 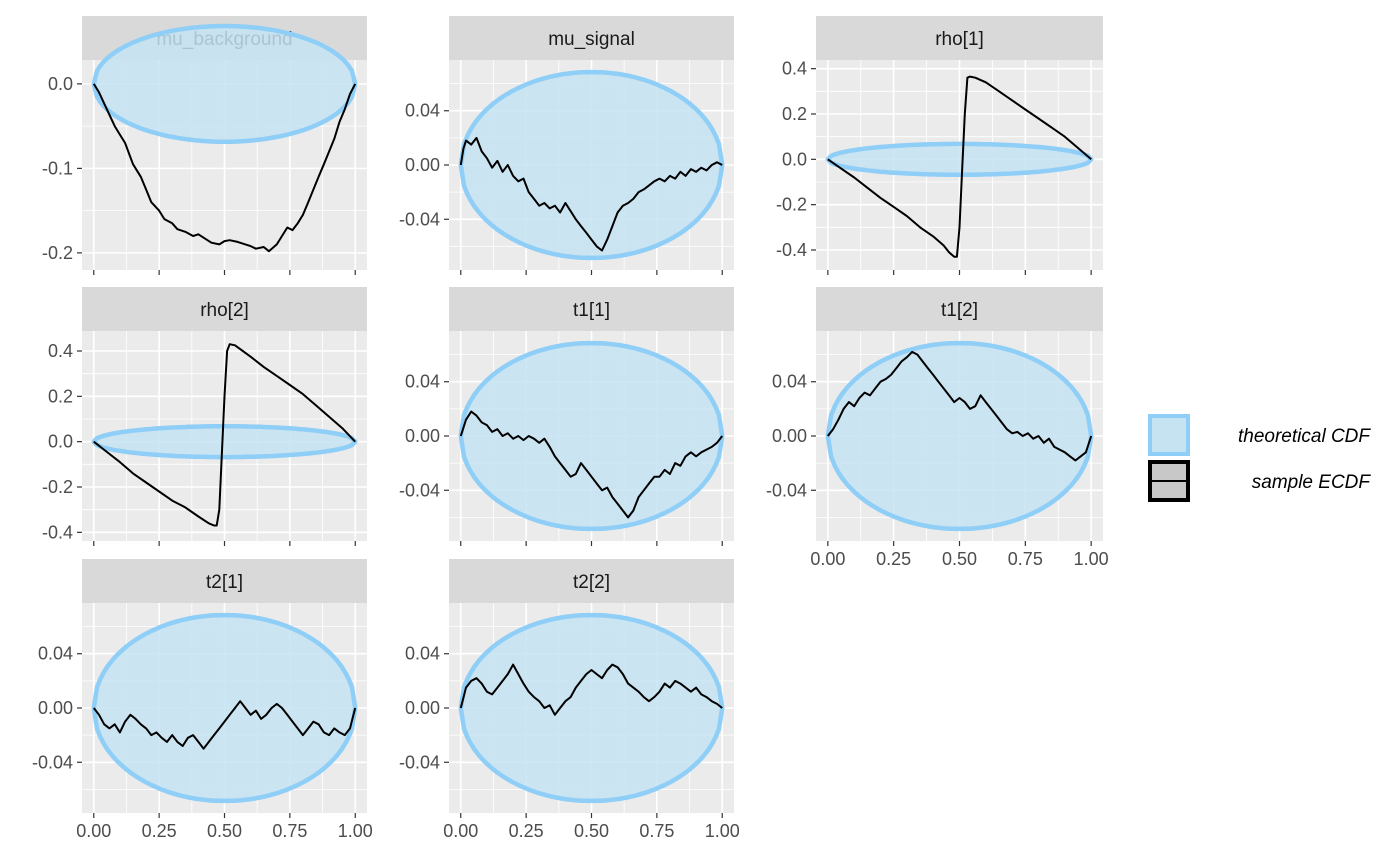 I want to click on facet-panel-4: rho[2] 0.4 0.2 0.0 -0.2 -0.4, so click(x=204, y=416).